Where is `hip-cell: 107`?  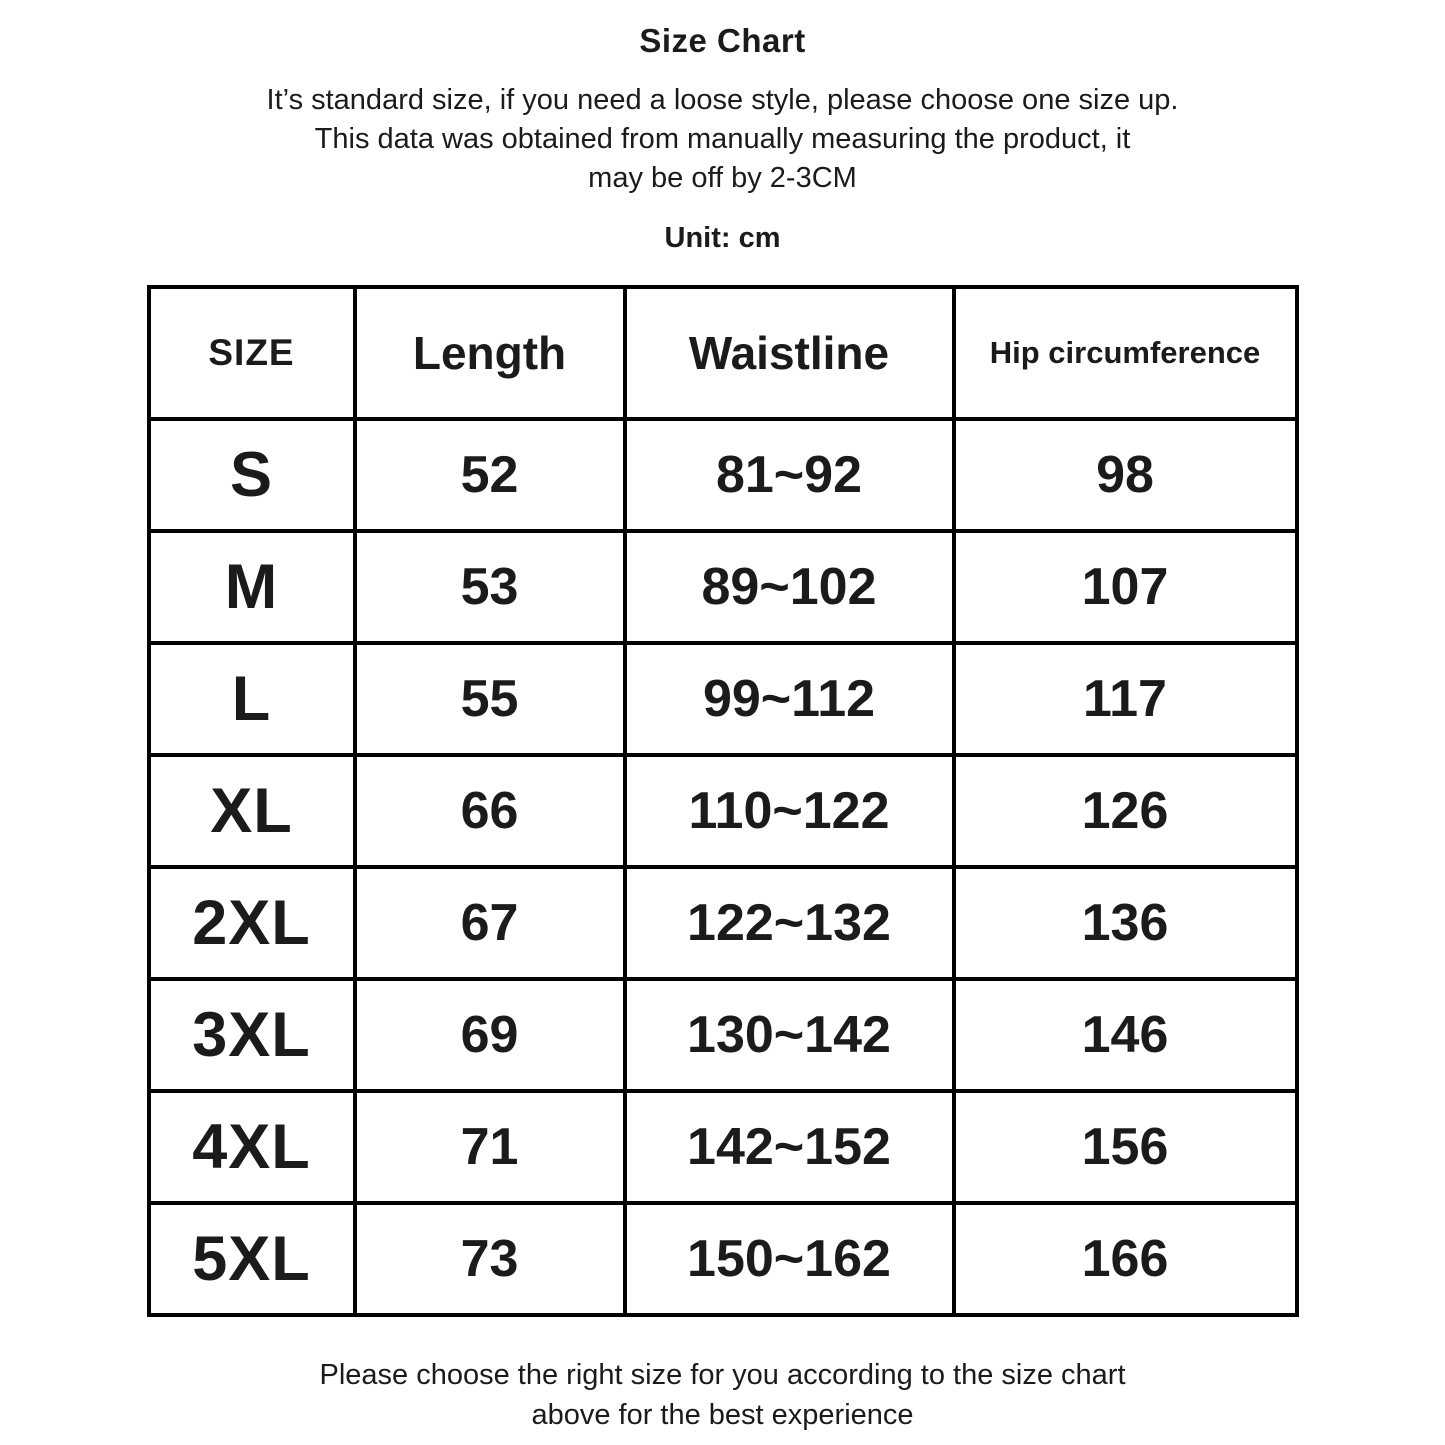
hip-cell: 107 is located at coordinates (1125, 587).